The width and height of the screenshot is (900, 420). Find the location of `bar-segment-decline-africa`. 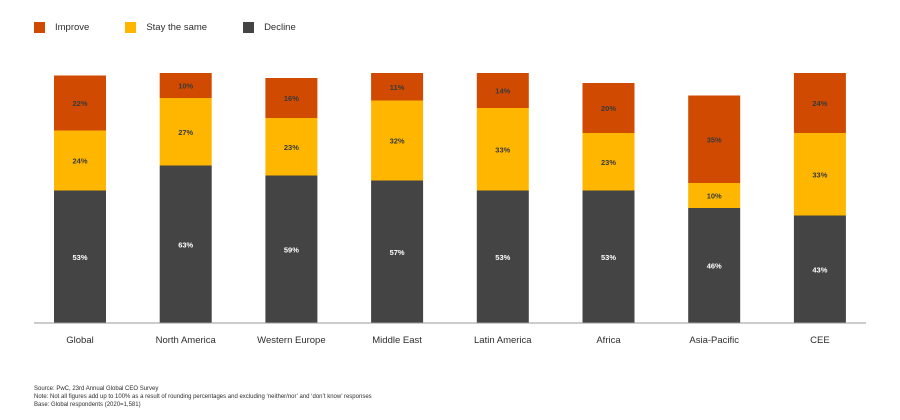

bar-segment-decline-africa is located at coordinates (608, 256).